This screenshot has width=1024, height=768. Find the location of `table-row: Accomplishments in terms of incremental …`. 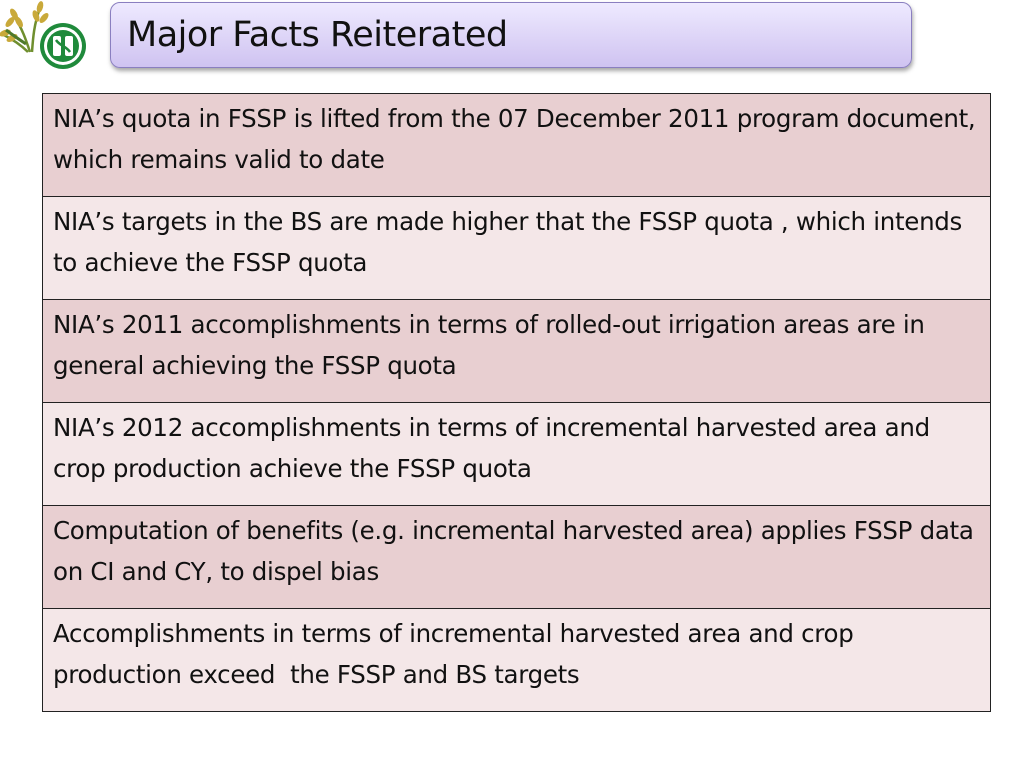

table-row: Accomplishments in terms of incremental … is located at coordinates (516, 660).